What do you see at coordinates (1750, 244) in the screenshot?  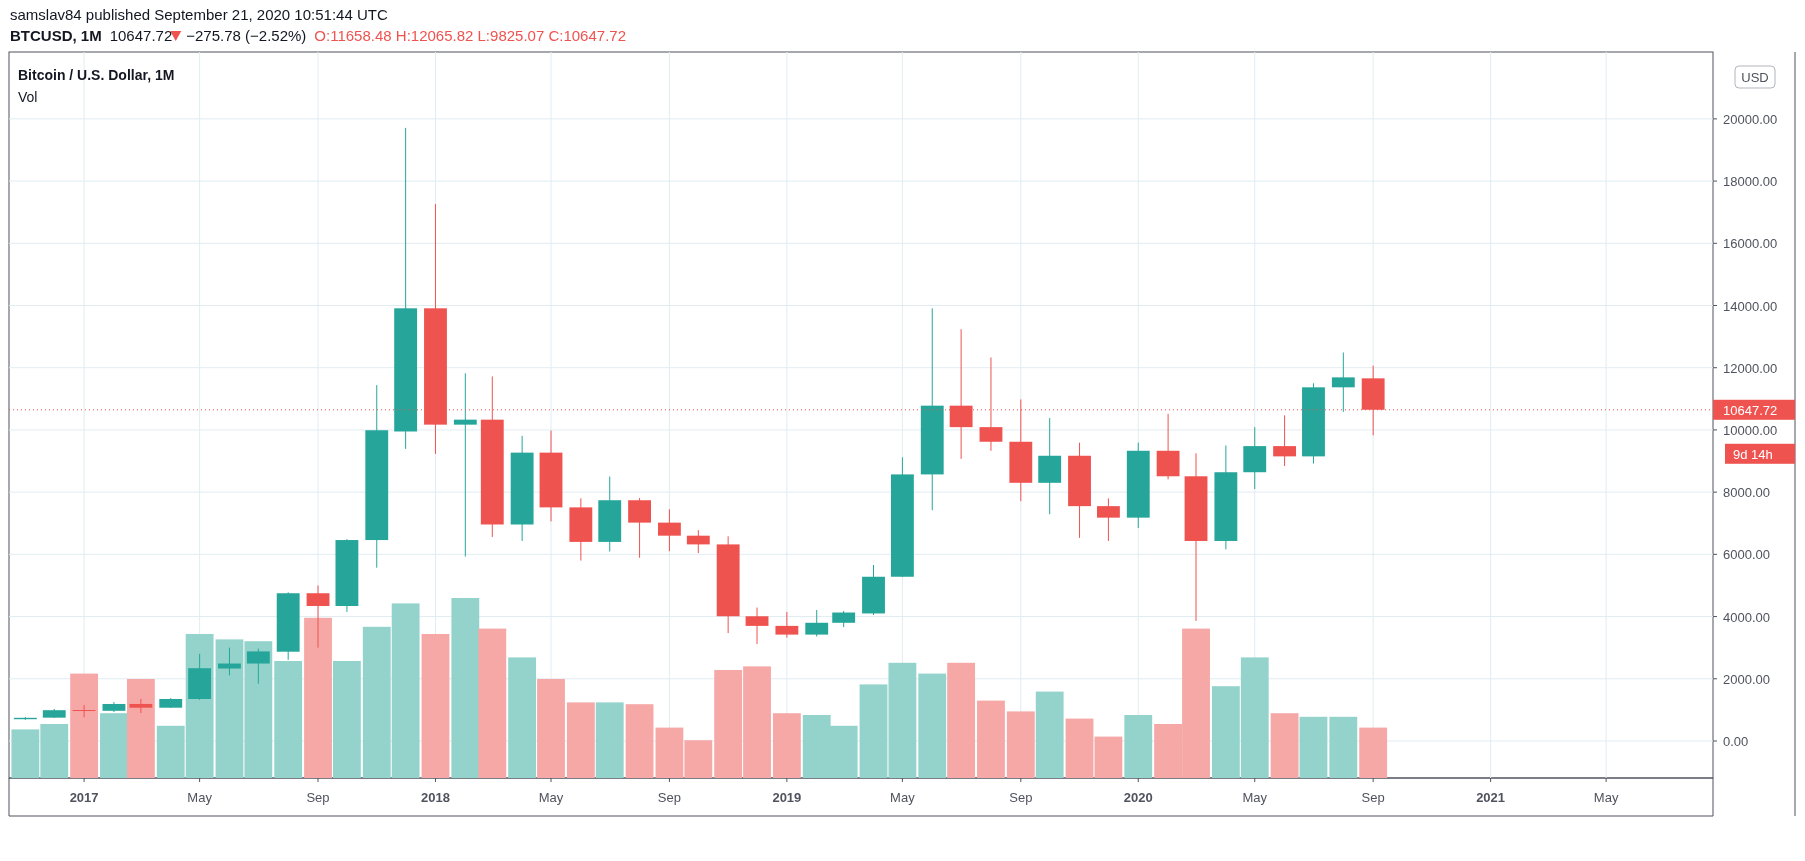 I see `y-tick-label: 16000.00` at bounding box center [1750, 244].